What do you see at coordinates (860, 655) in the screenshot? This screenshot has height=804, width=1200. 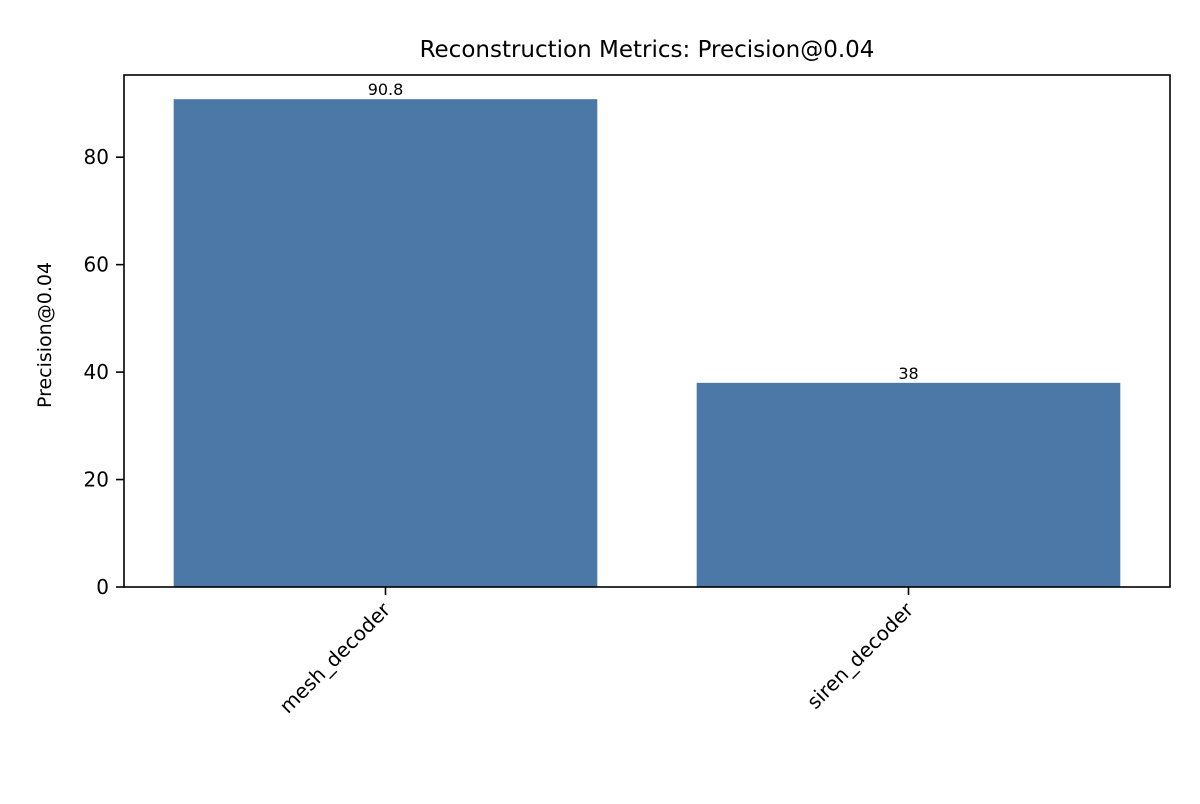 I see `x-tick-label-siren_decoder: siren_decoder` at bounding box center [860, 655].